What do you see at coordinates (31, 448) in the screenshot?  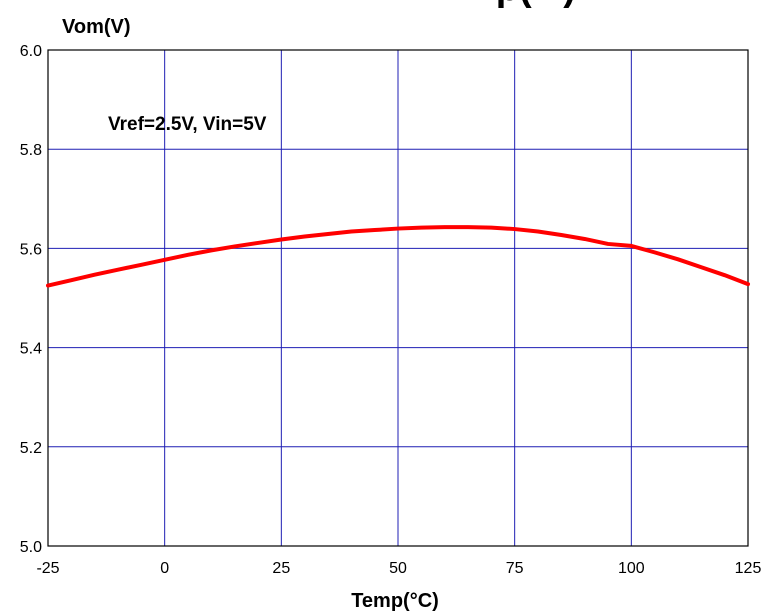 I see `y-tick-label: 5.2` at bounding box center [31, 448].